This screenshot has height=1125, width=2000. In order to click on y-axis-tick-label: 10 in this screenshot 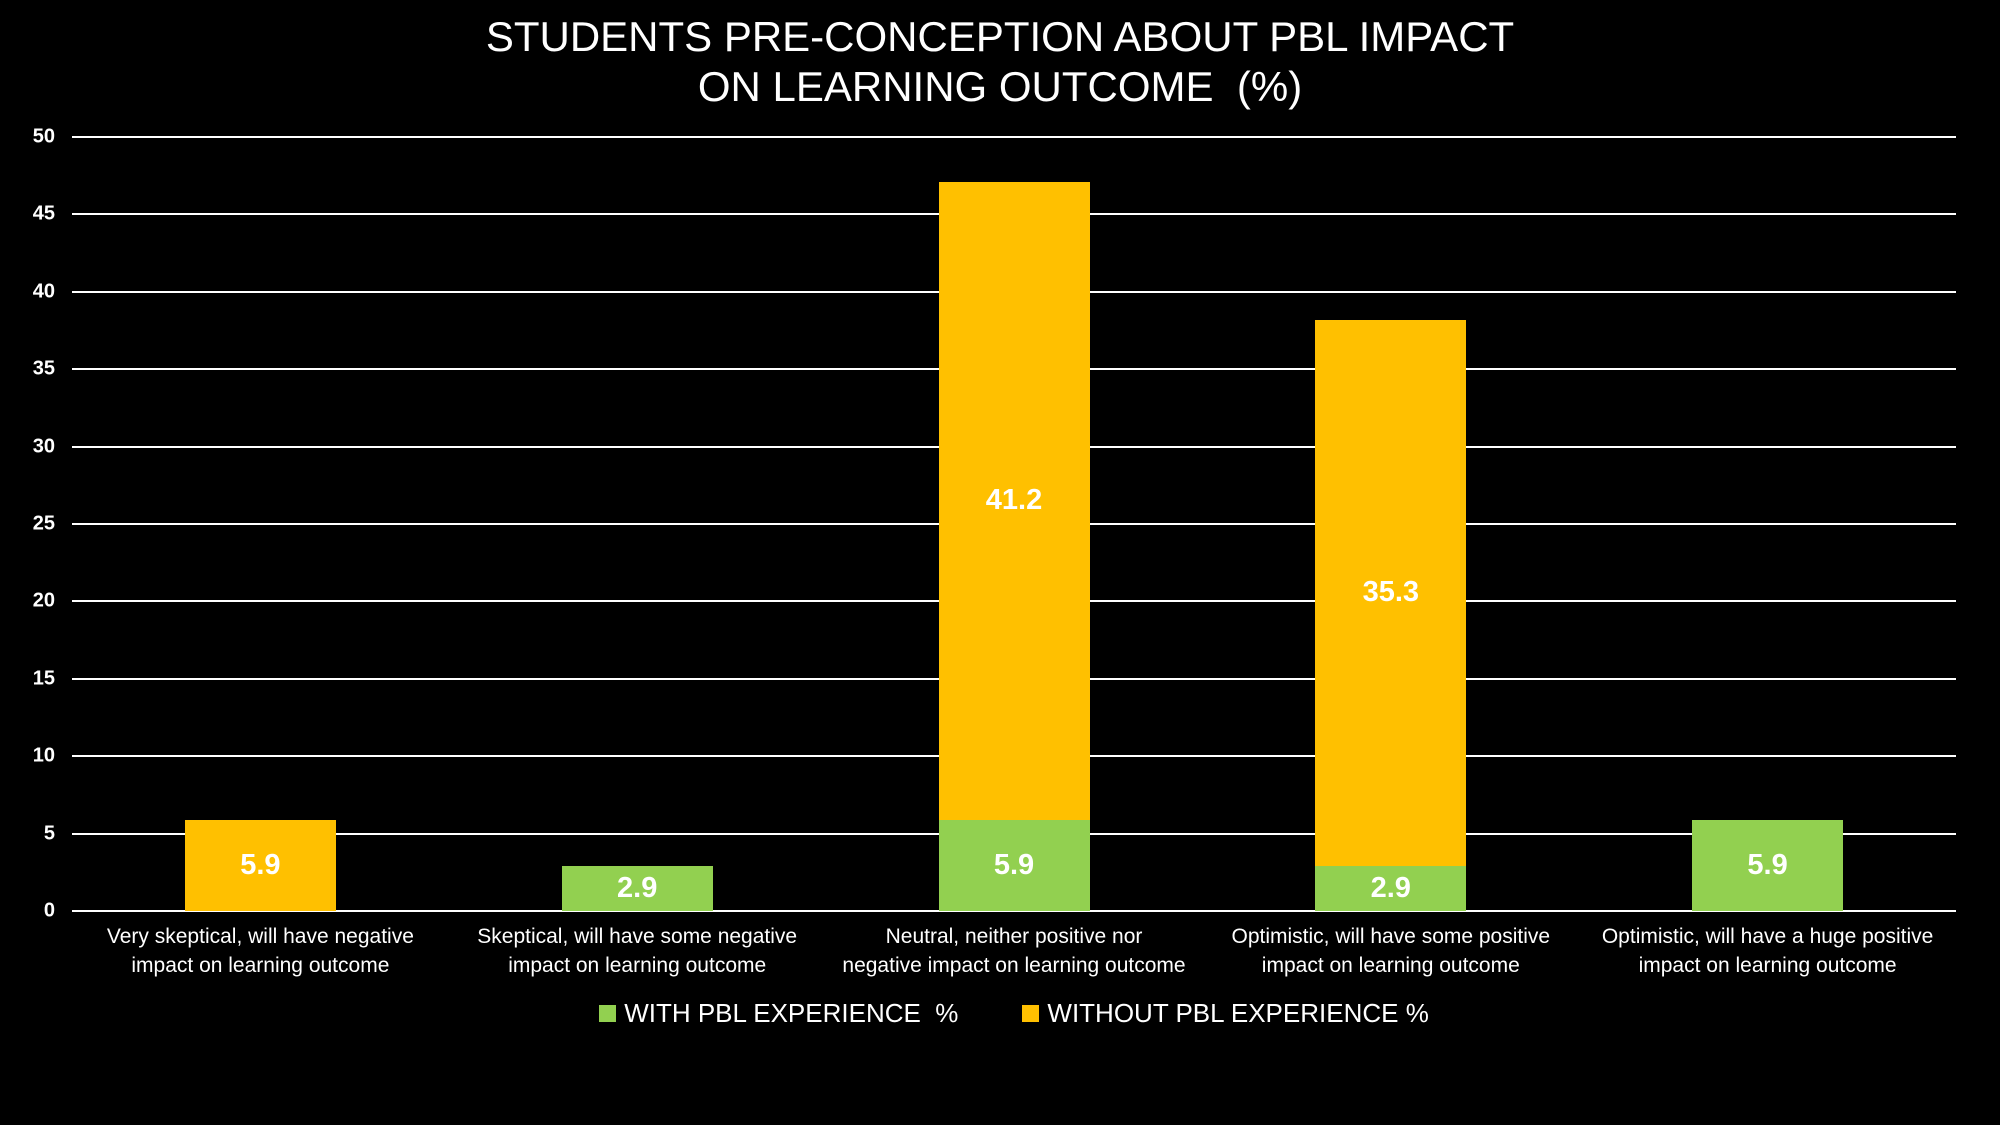, I will do `click(43, 755)`.